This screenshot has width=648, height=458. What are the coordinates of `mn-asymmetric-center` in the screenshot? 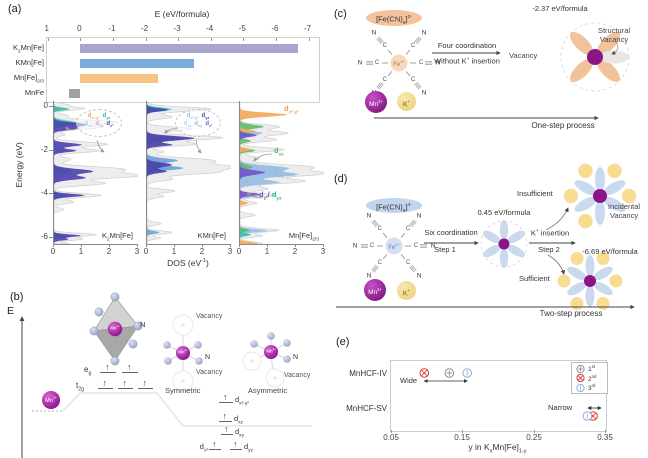 It's located at (271, 352).